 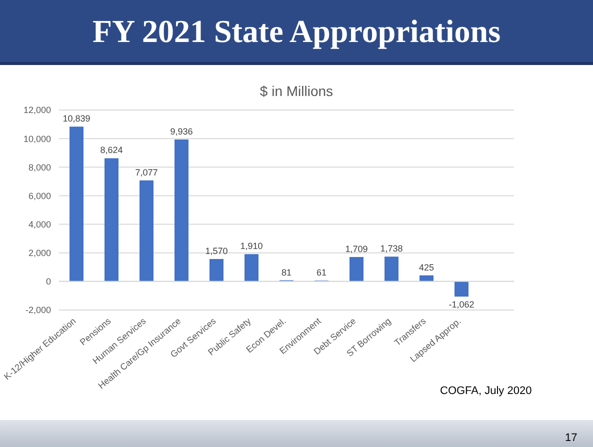 I want to click on data-label: 1,910, so click(x=251, y=246).